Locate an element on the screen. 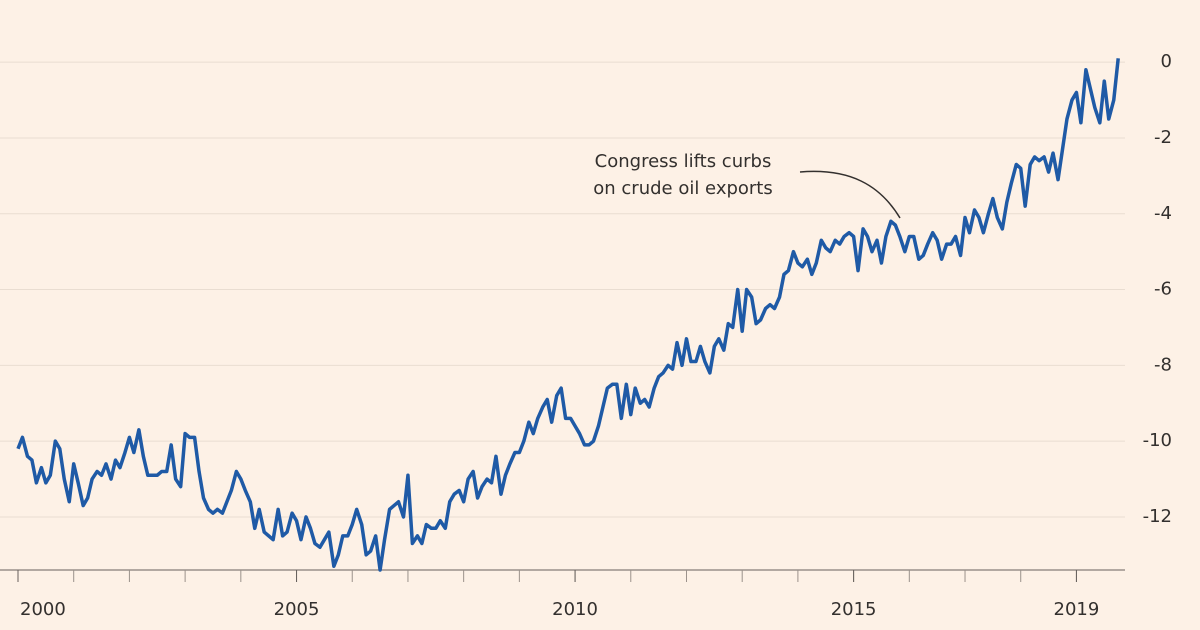 This screenshot has height=630, width=1200. annotation-text: Congress lifts curbs is located at coordinates (683, 161).